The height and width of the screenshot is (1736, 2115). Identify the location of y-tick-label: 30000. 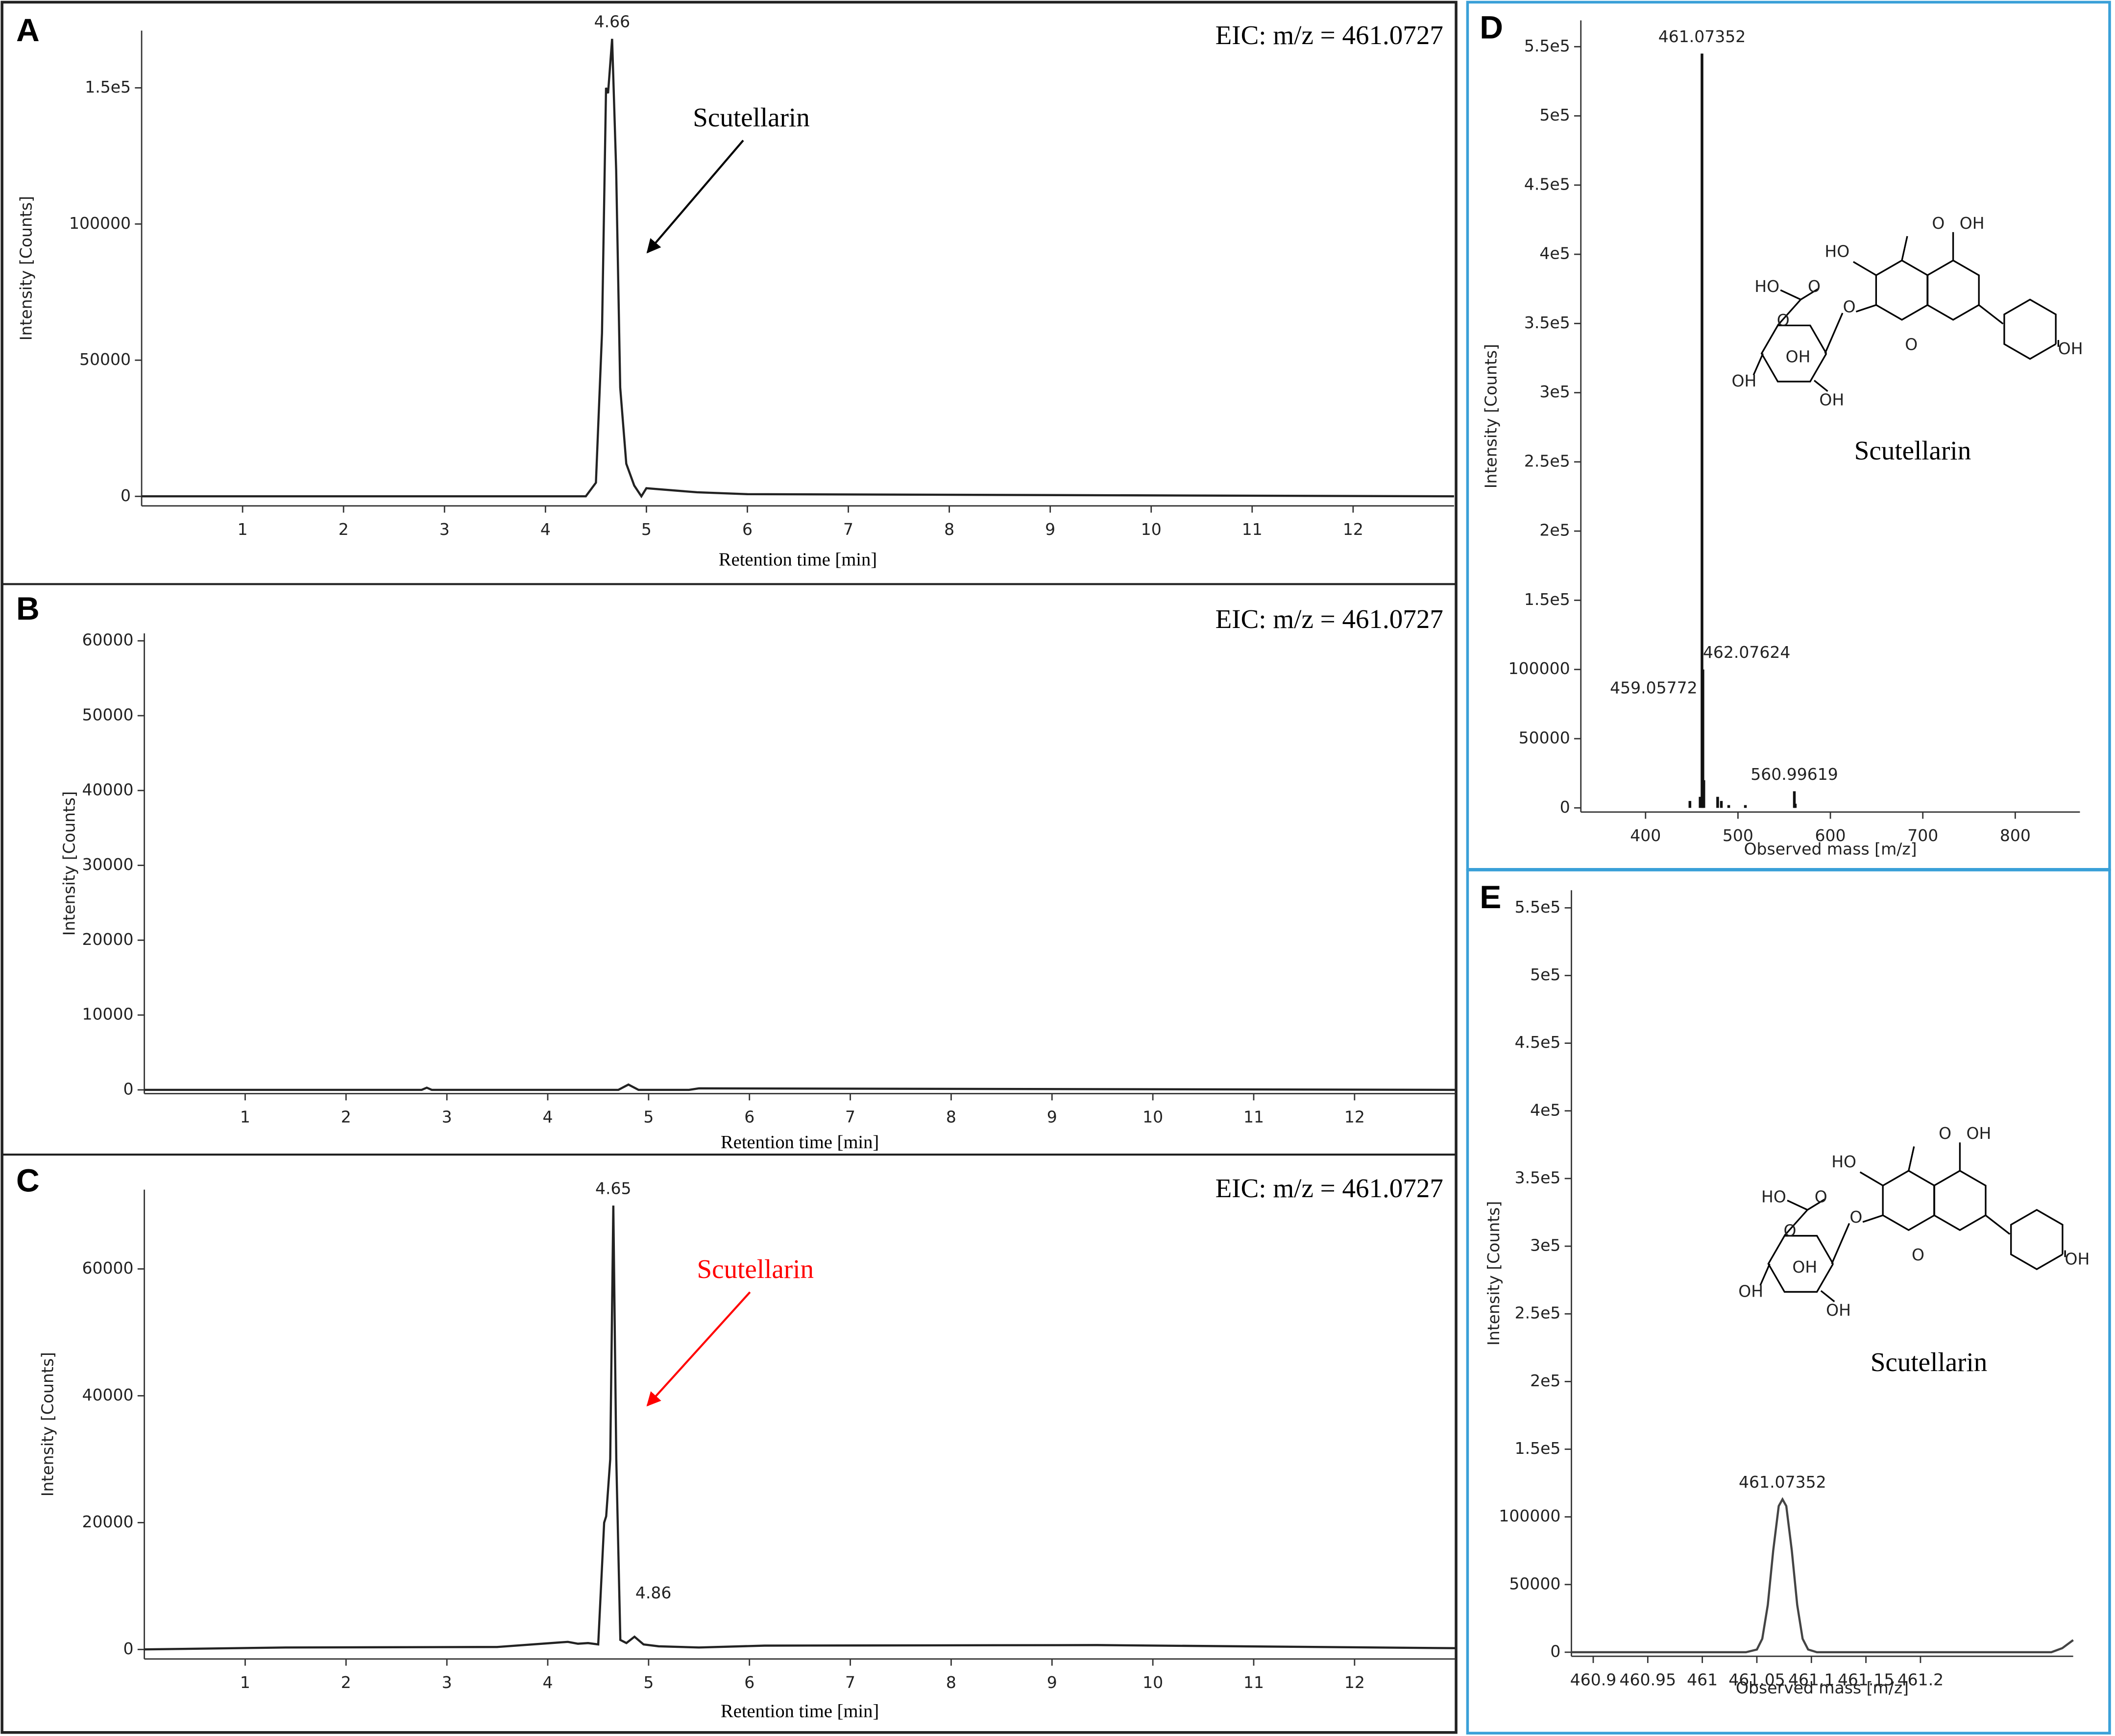
(108, 864).